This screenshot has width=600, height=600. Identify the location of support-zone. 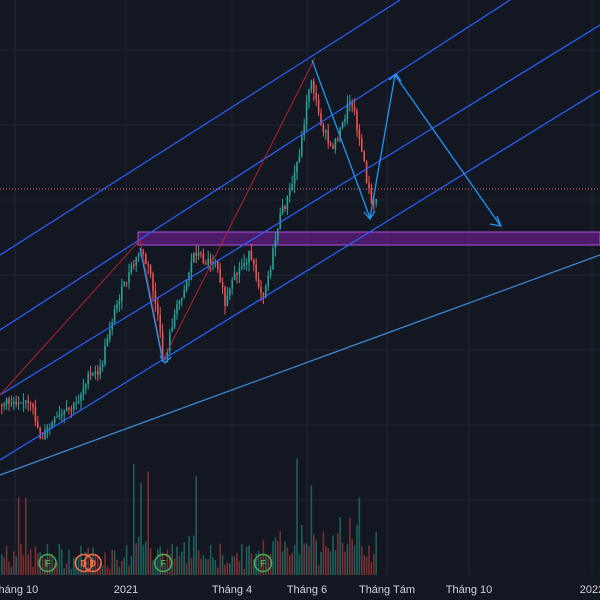
(368, 238).